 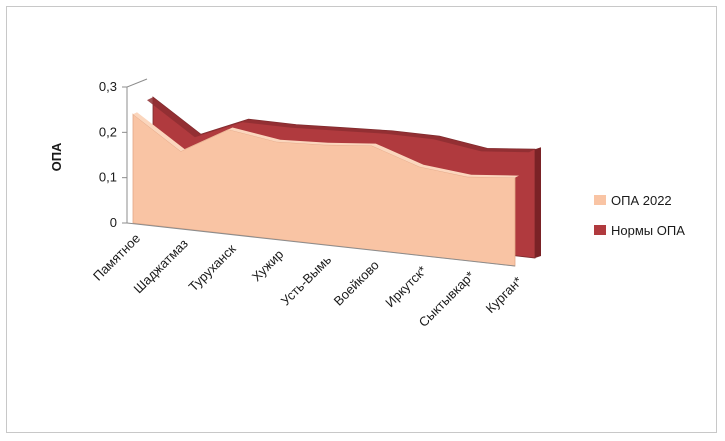 I want to click on y-axis-title: ОПА, so click(x=56, y=156).